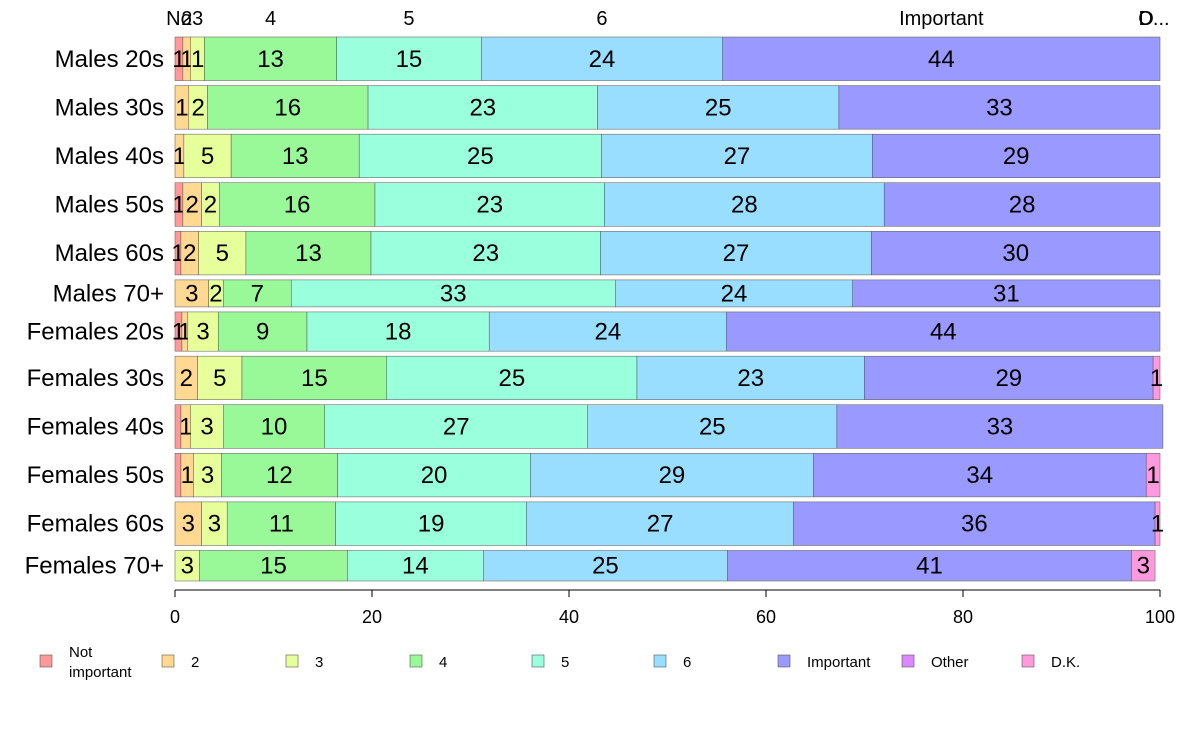 The height and width of the screenshot is (736, 1188). What do you see at coordinates (434, 475) in the screenshot?
I see `bar-value-label: 20` at bounding box center [434, 475].